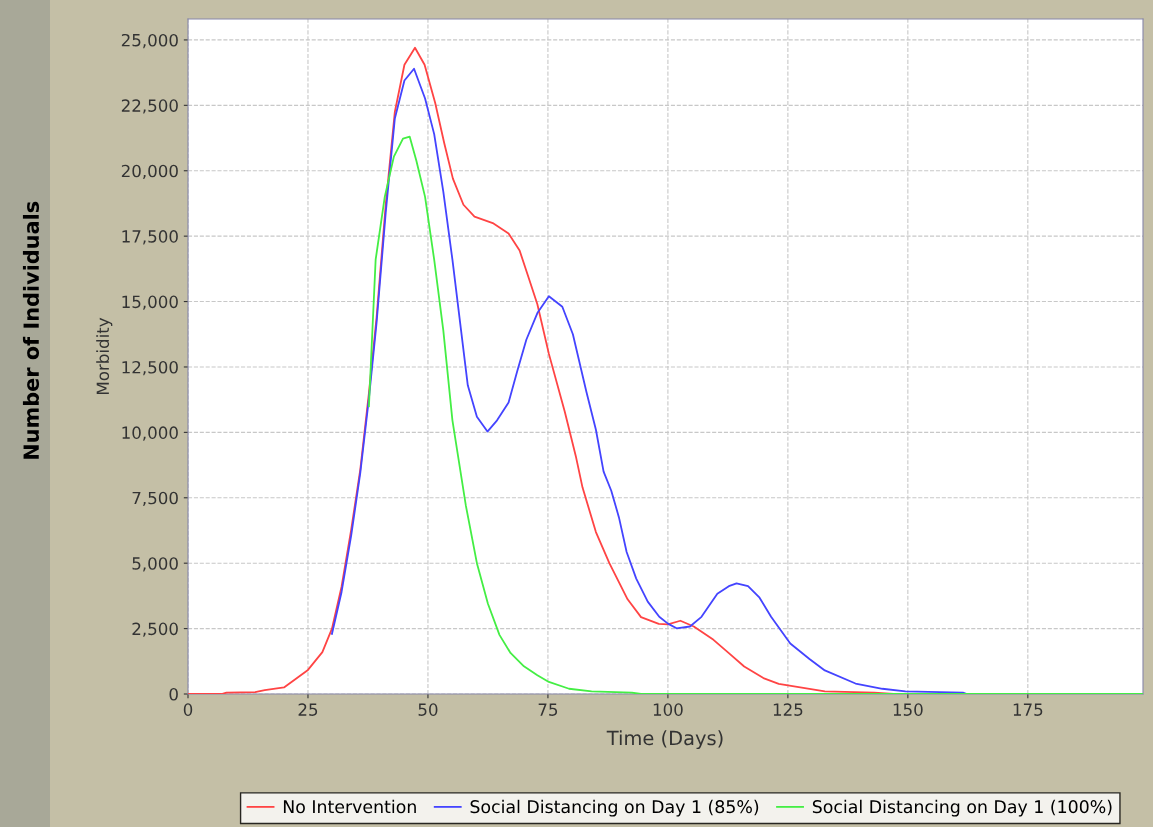 This screenshot has height=827, width=1153. What do you see at coordinates (155, 564) in the screenshot?
I see `y-tick-label: 5,000` at bounding box center [155, 564].